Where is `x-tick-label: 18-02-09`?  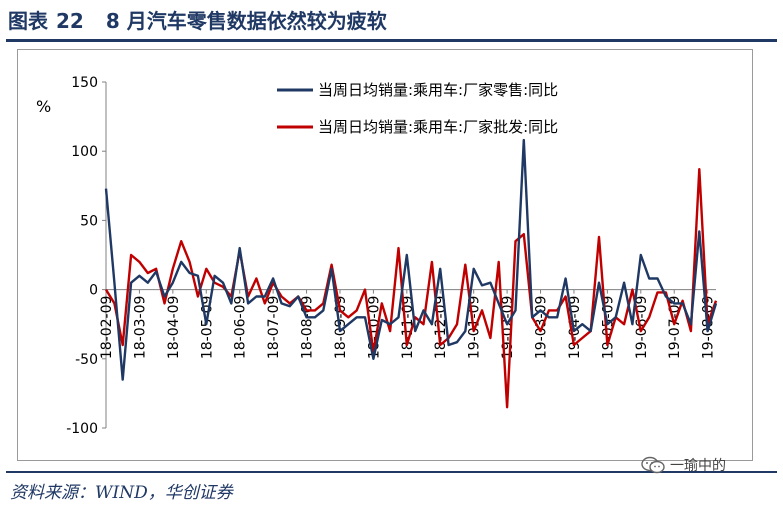
x-tick-label: 18-02-09 is located at coordinates (107, 328).